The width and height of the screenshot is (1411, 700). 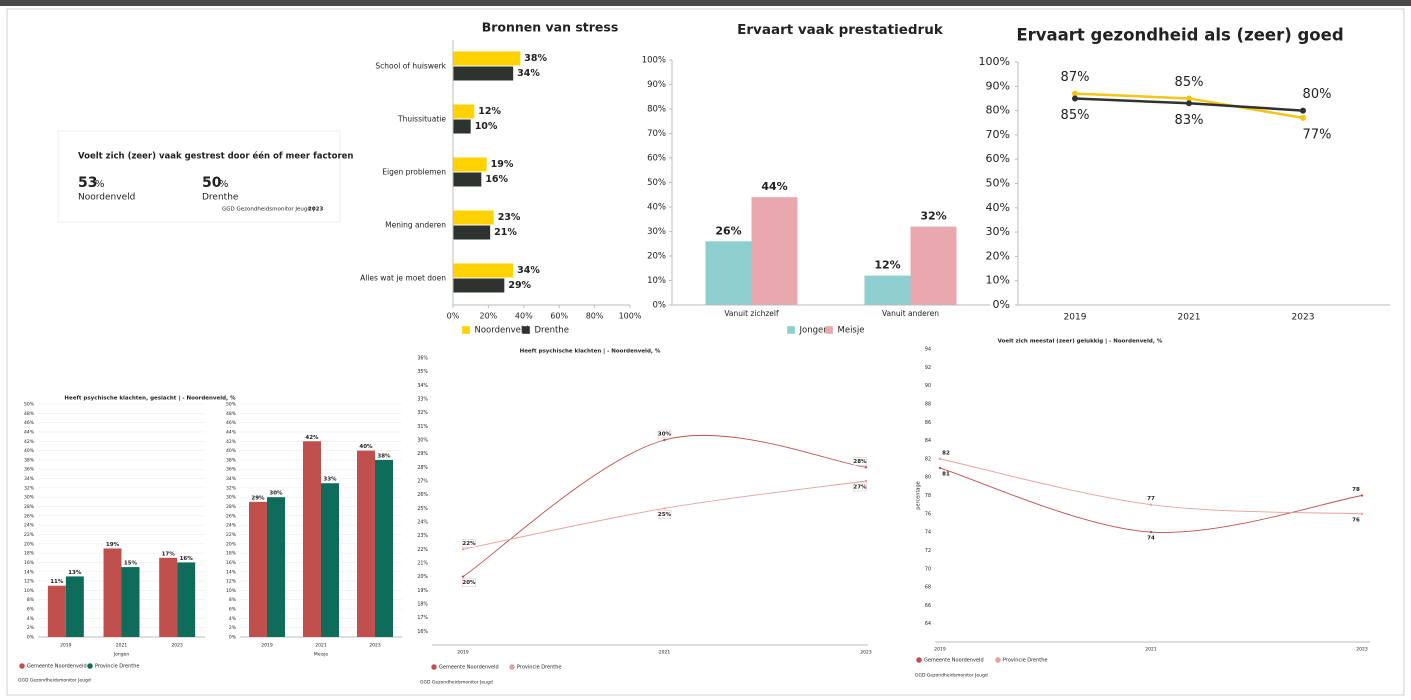 I want to click on value-label: 44%, so click(x=774, y=186).